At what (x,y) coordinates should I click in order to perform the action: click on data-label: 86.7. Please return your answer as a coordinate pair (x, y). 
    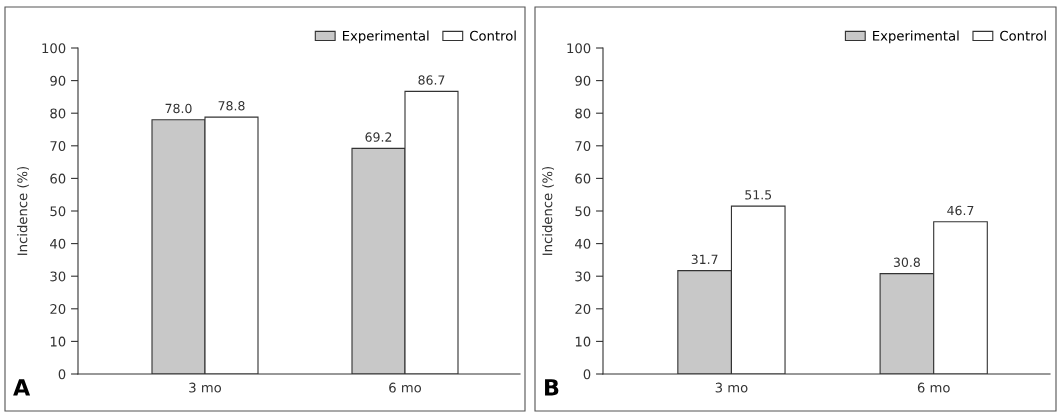
    Looking at the image, I should click on (431, 80).